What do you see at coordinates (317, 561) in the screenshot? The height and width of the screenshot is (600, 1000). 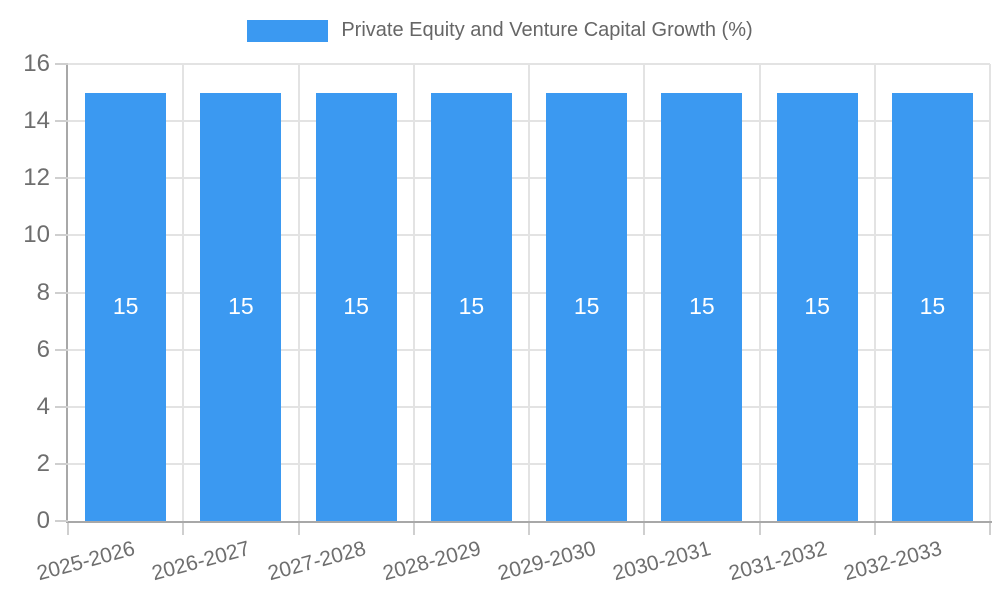 I see `x-axis-tick-label: 2027-2028` at bounding box center [317, 561].